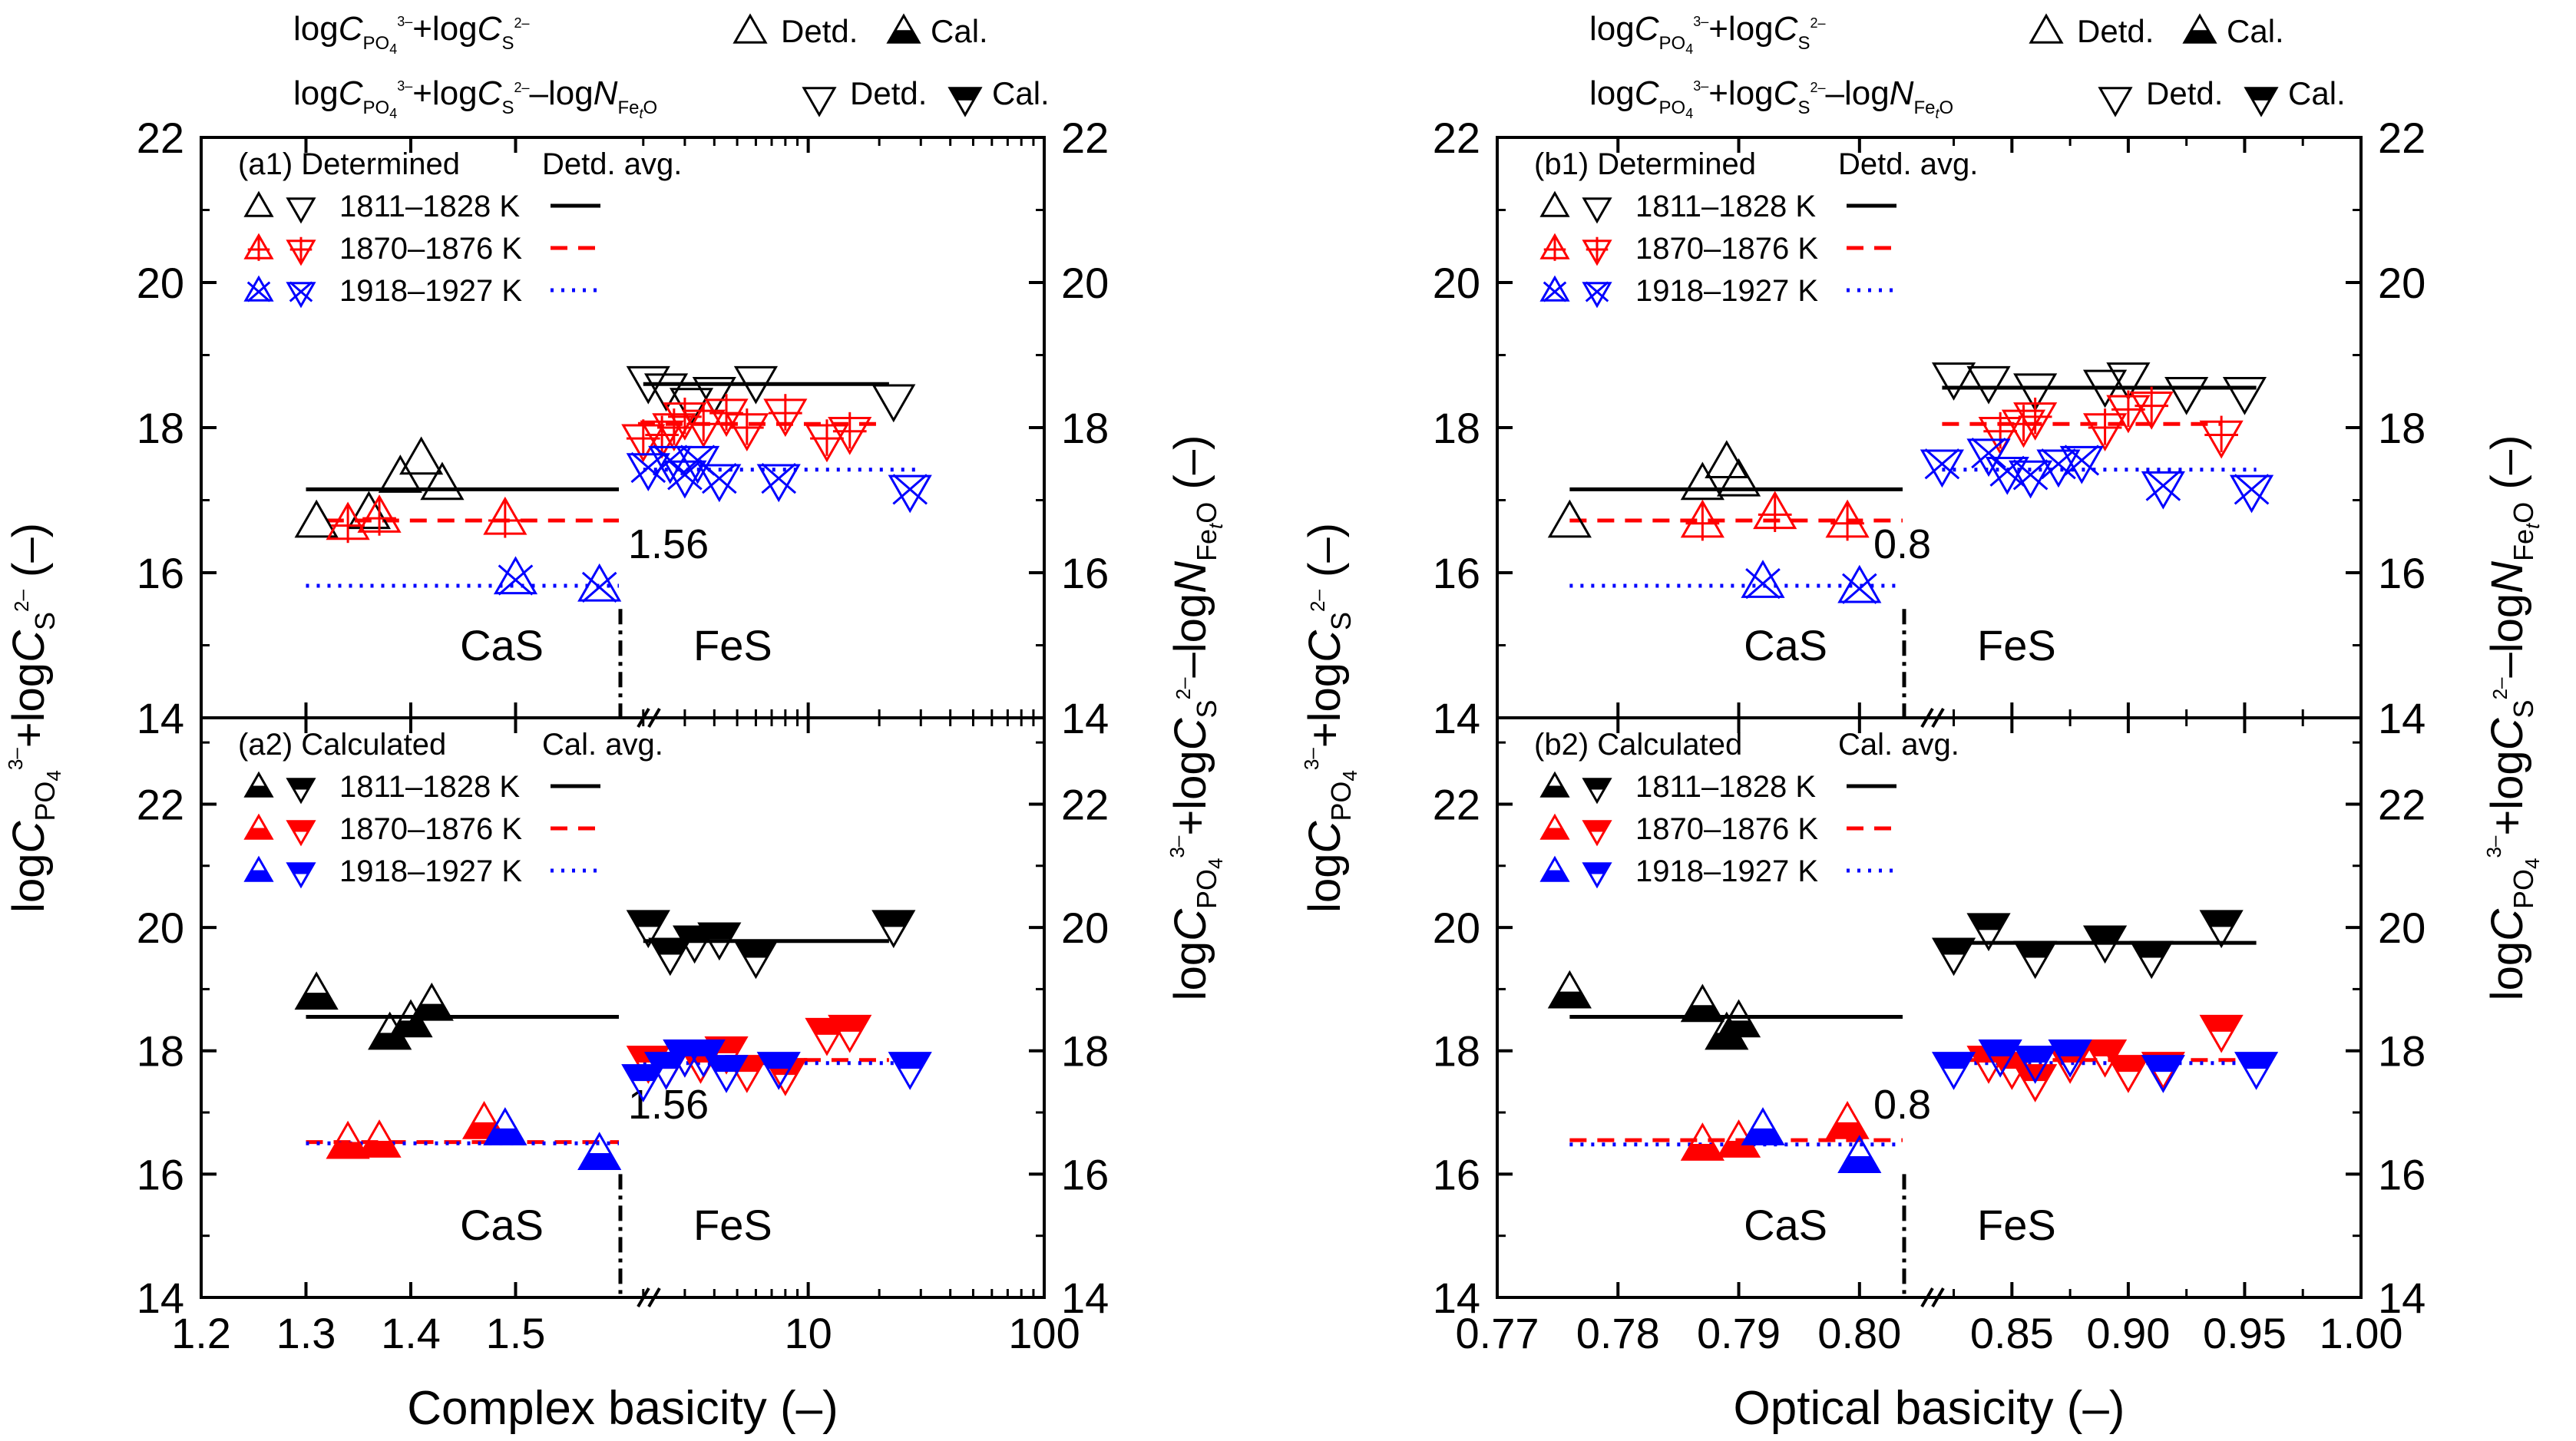 This screenshot has width=2576, height=1441. I want to click on x-tick-label: 0.79, so click(1739, 1333).